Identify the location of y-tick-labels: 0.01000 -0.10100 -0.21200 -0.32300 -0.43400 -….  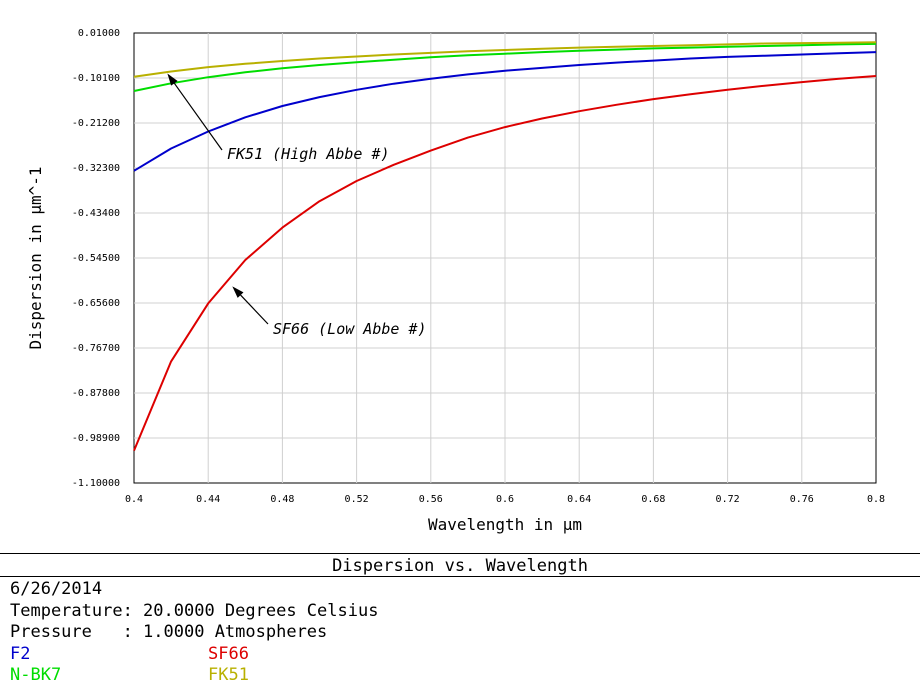
(96, 258).